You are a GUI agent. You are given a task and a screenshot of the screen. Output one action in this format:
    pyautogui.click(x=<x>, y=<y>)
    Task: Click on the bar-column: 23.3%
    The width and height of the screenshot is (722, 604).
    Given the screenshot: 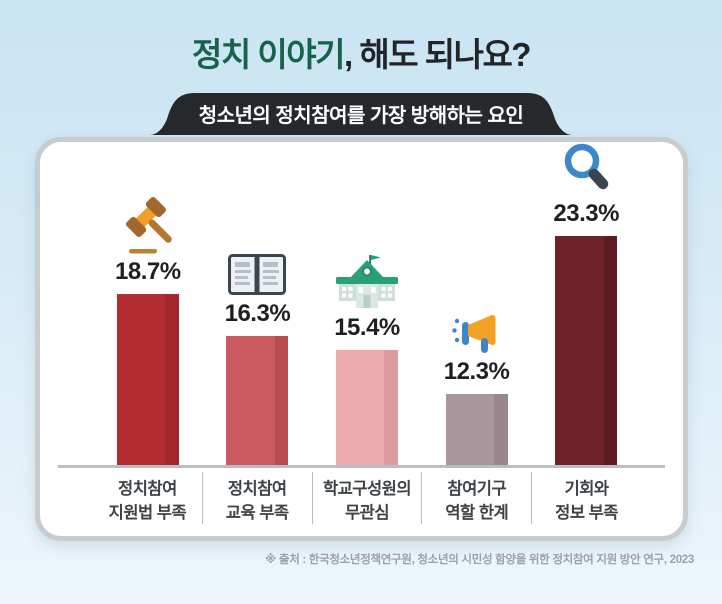 What is the action you would take?
    pyautogui.click(x=586, y=304)
    